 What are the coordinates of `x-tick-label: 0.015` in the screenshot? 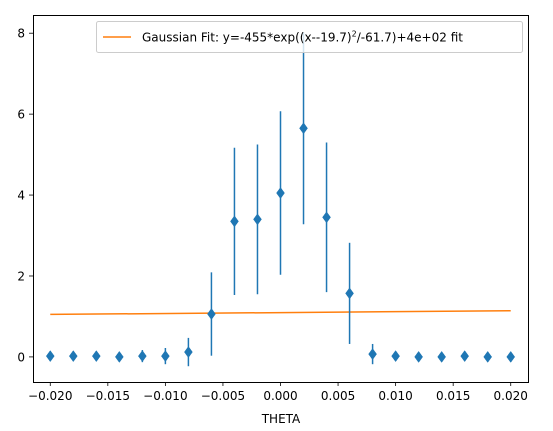 It's located at (453, 396).